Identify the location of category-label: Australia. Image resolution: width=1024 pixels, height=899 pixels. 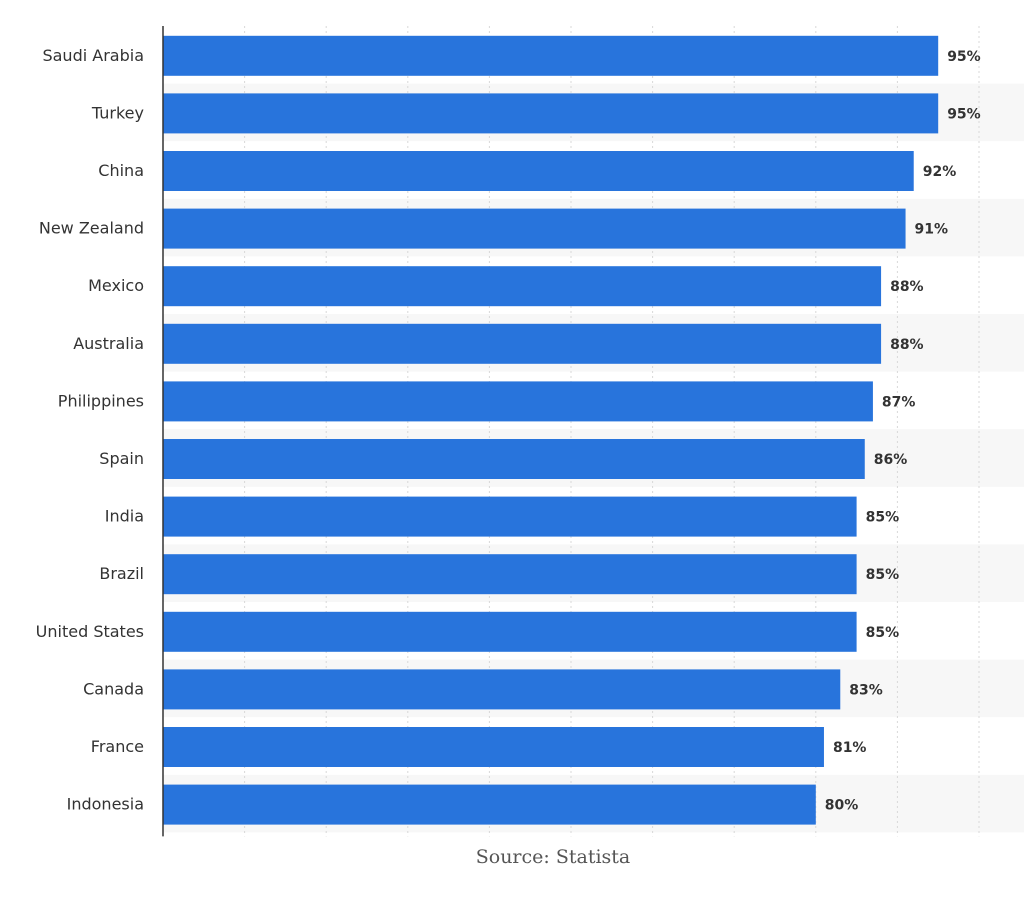
(108, 343).